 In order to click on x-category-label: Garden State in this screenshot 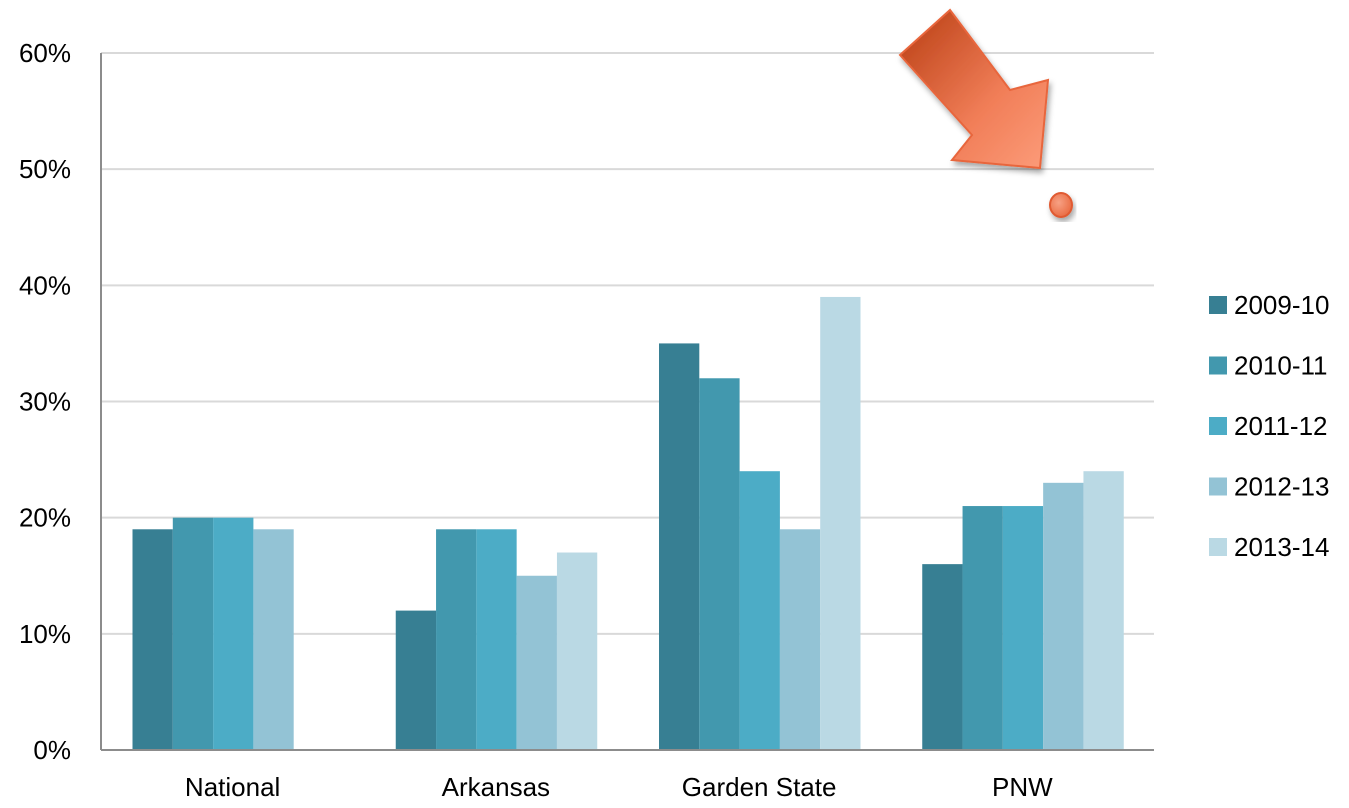, I will do `click(759, 787)`.